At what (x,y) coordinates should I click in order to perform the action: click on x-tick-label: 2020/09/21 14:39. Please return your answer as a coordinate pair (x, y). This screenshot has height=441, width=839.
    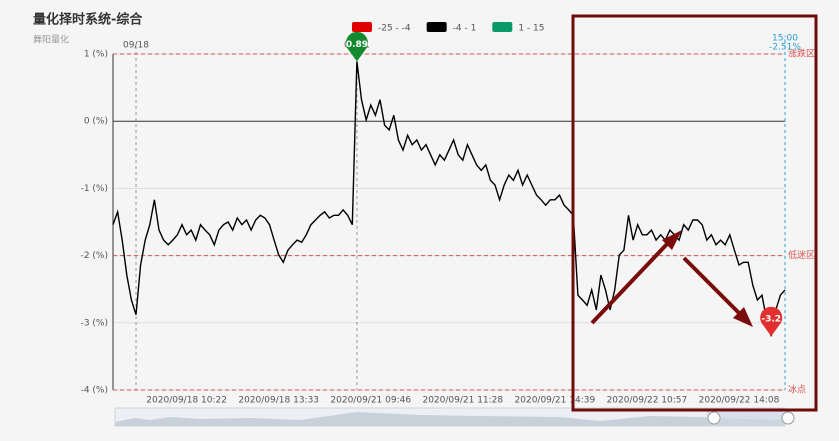
    Looking at the image, I should click on (555, 401).